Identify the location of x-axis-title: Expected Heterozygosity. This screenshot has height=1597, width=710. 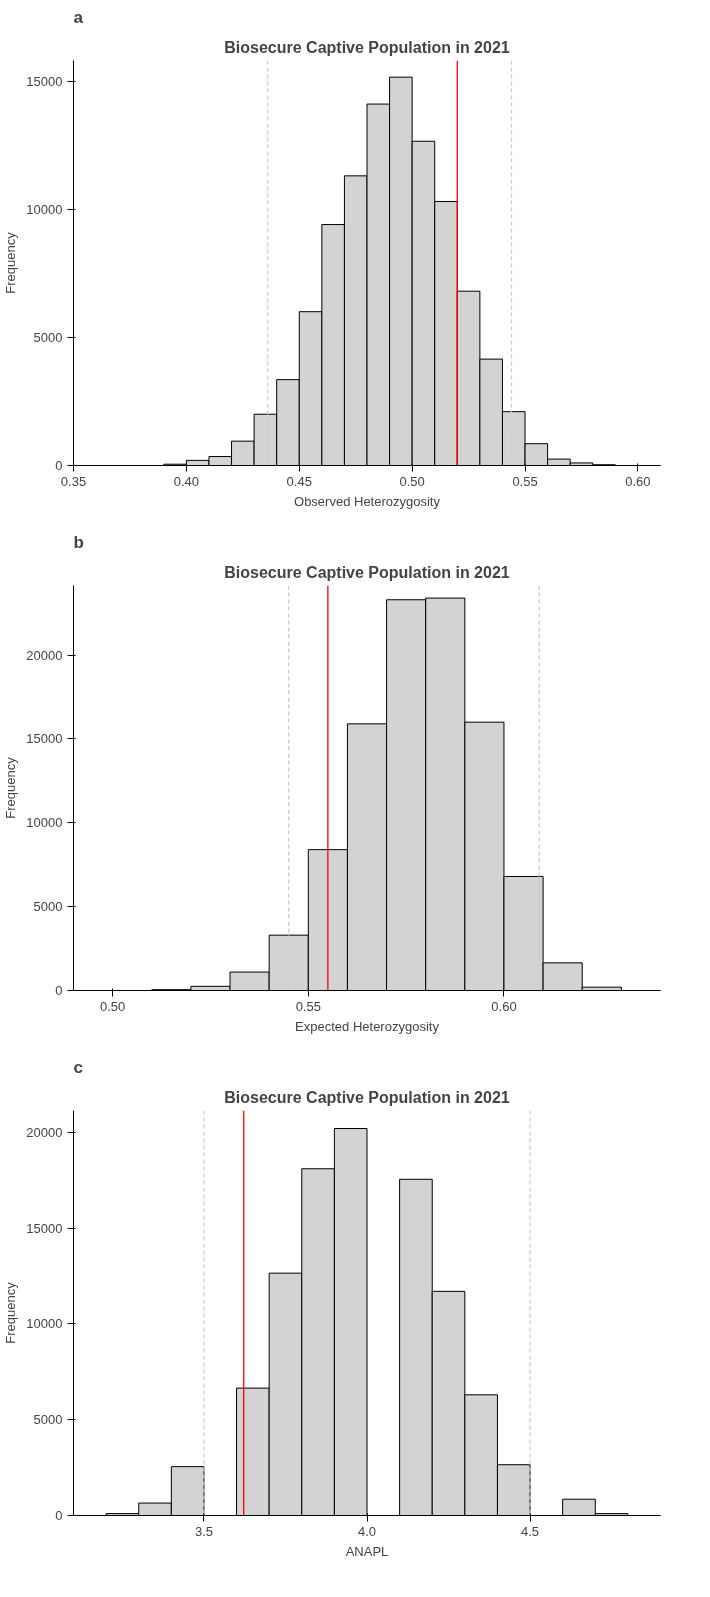
(367, 1026).